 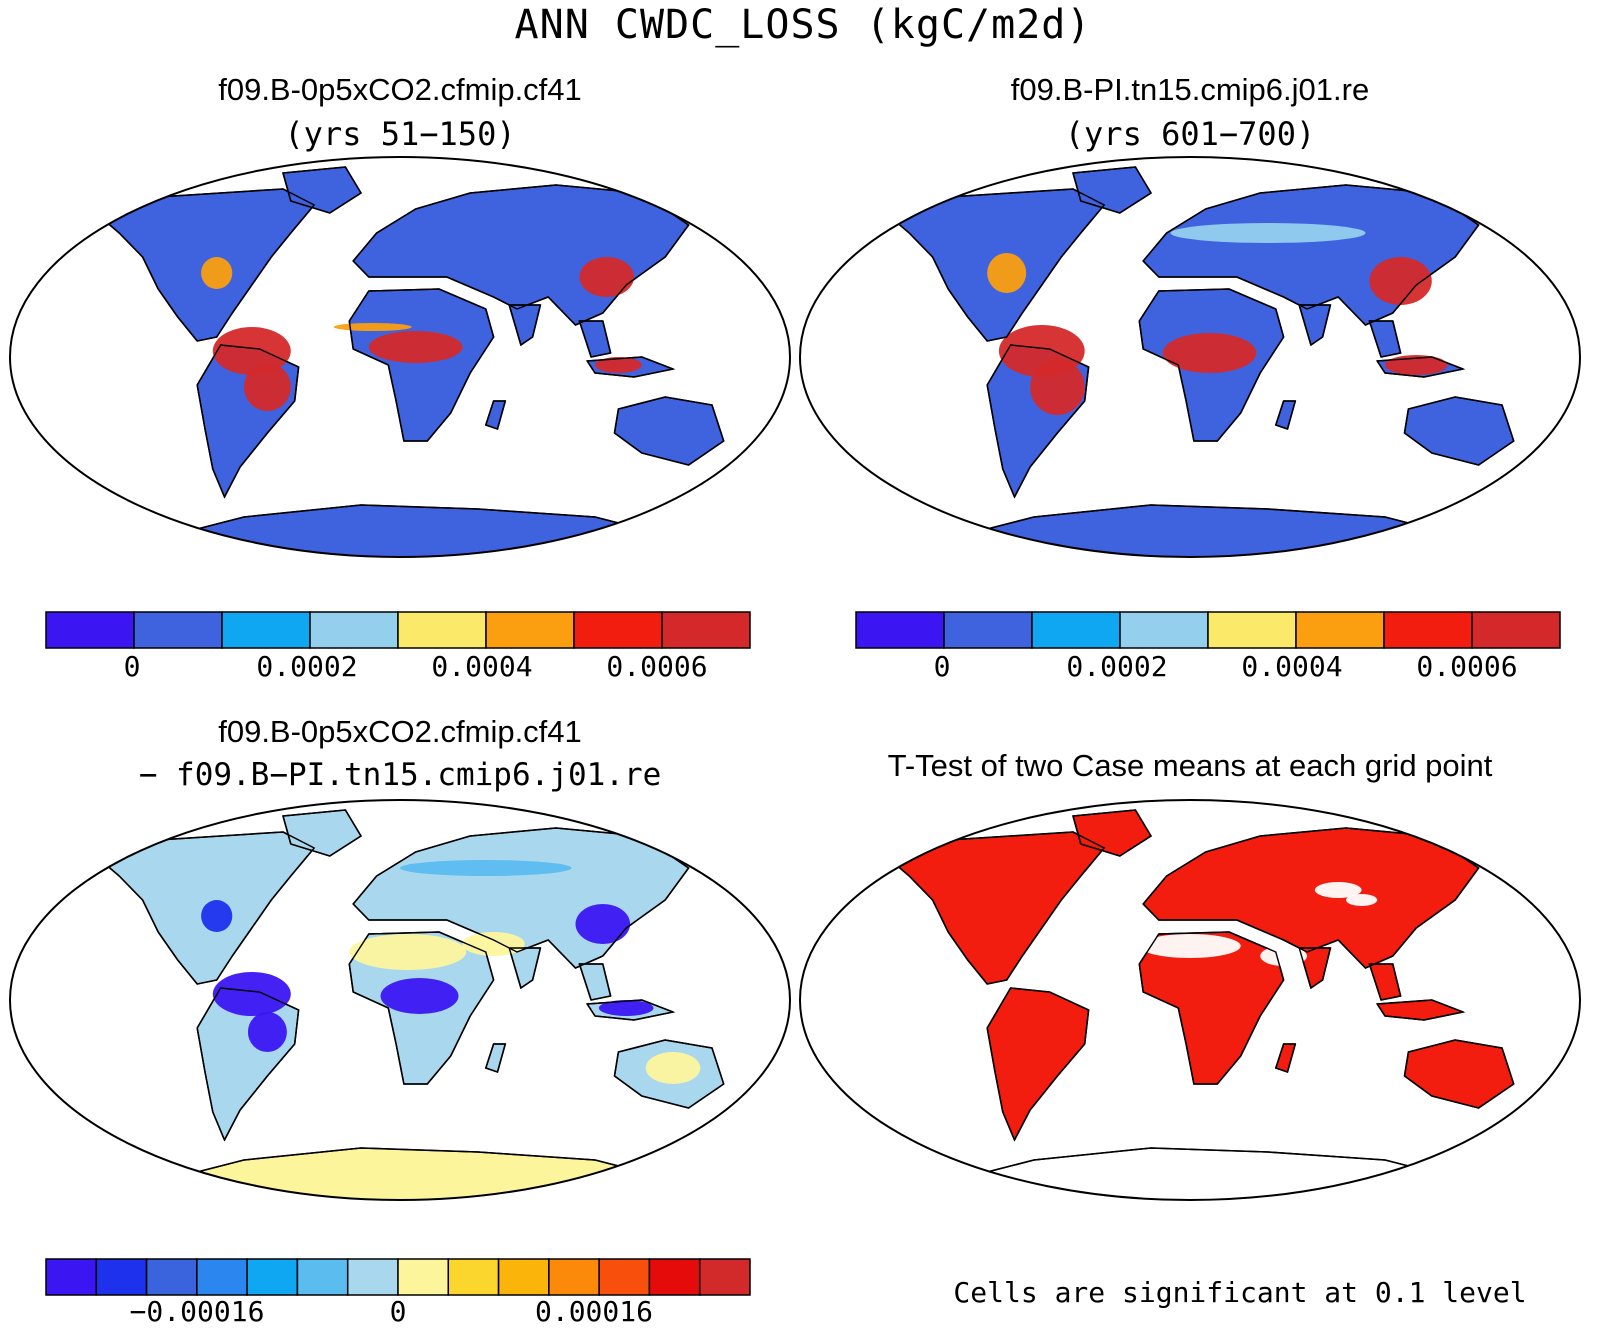 I want to click on colorbar-3-labels: −0.00016 0 0.00016, so click(x=400, y=1311).